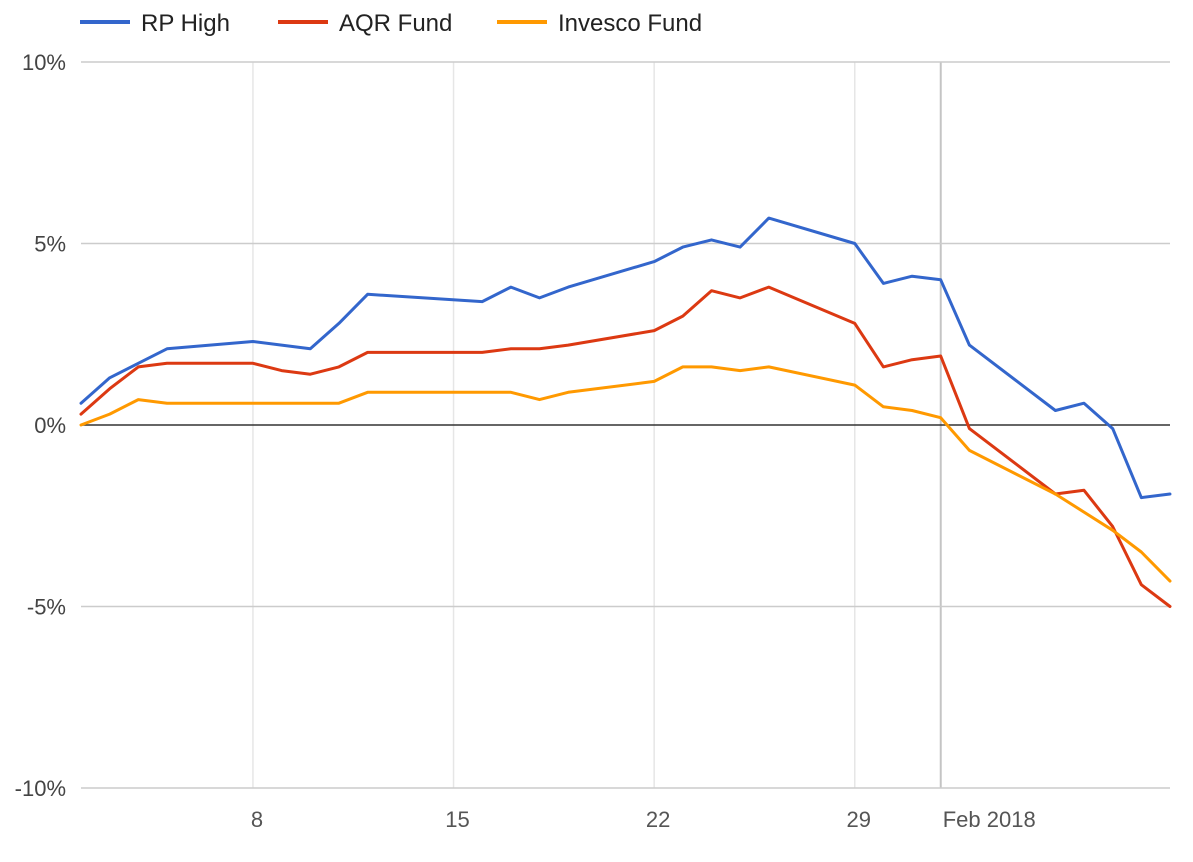  I want to click on x-tick-label: 29, so click(859, 819).